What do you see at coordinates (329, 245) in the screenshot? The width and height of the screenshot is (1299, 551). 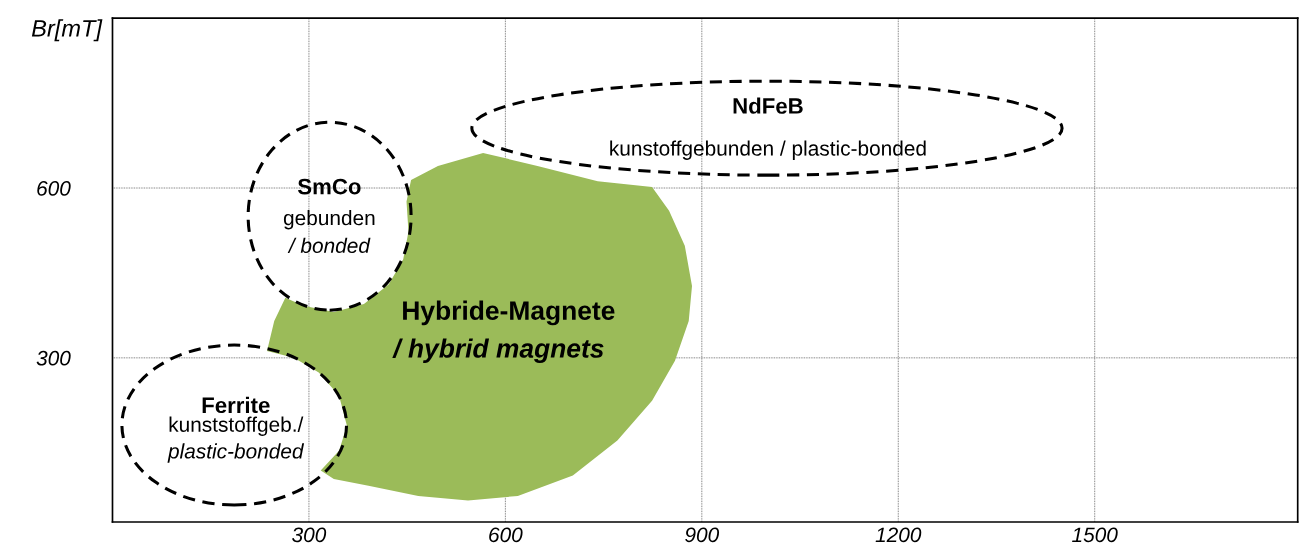 I see `annotation: / bonded` at bounding box center [329, 245].